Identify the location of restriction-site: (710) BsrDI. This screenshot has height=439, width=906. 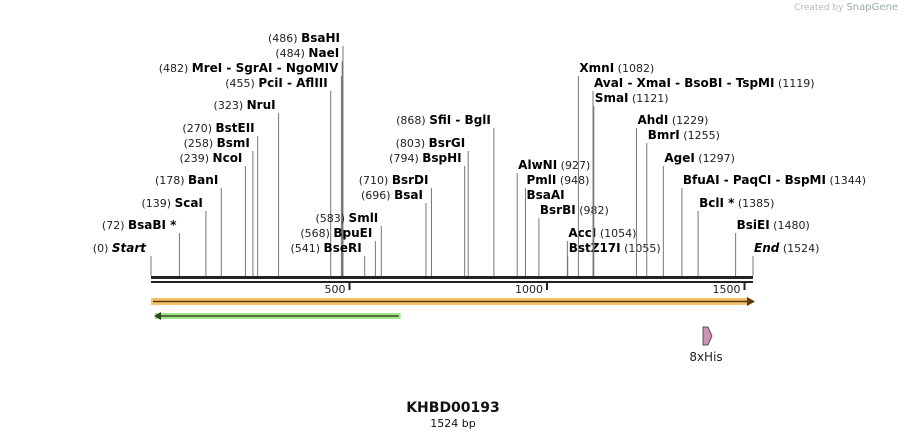
(395, 224).